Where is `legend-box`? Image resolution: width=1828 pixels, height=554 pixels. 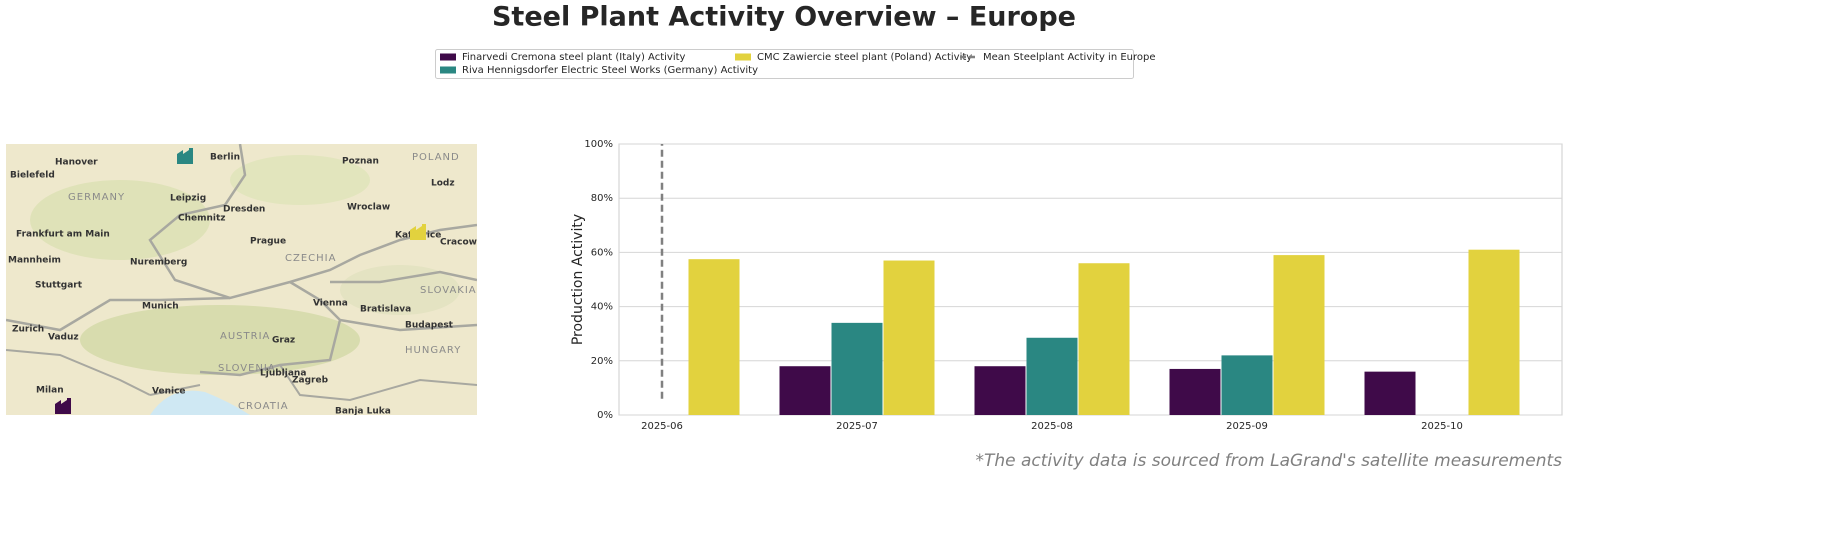 legend-box is located at coordinates (784, 64).